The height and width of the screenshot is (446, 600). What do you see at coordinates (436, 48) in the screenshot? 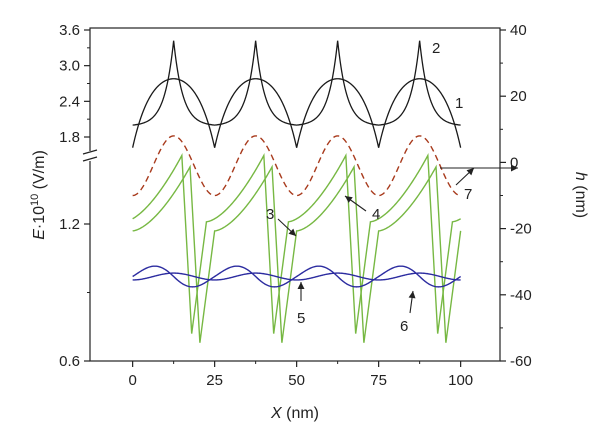
I see `curve-label-2: 2` at bounding box center [436, 48].